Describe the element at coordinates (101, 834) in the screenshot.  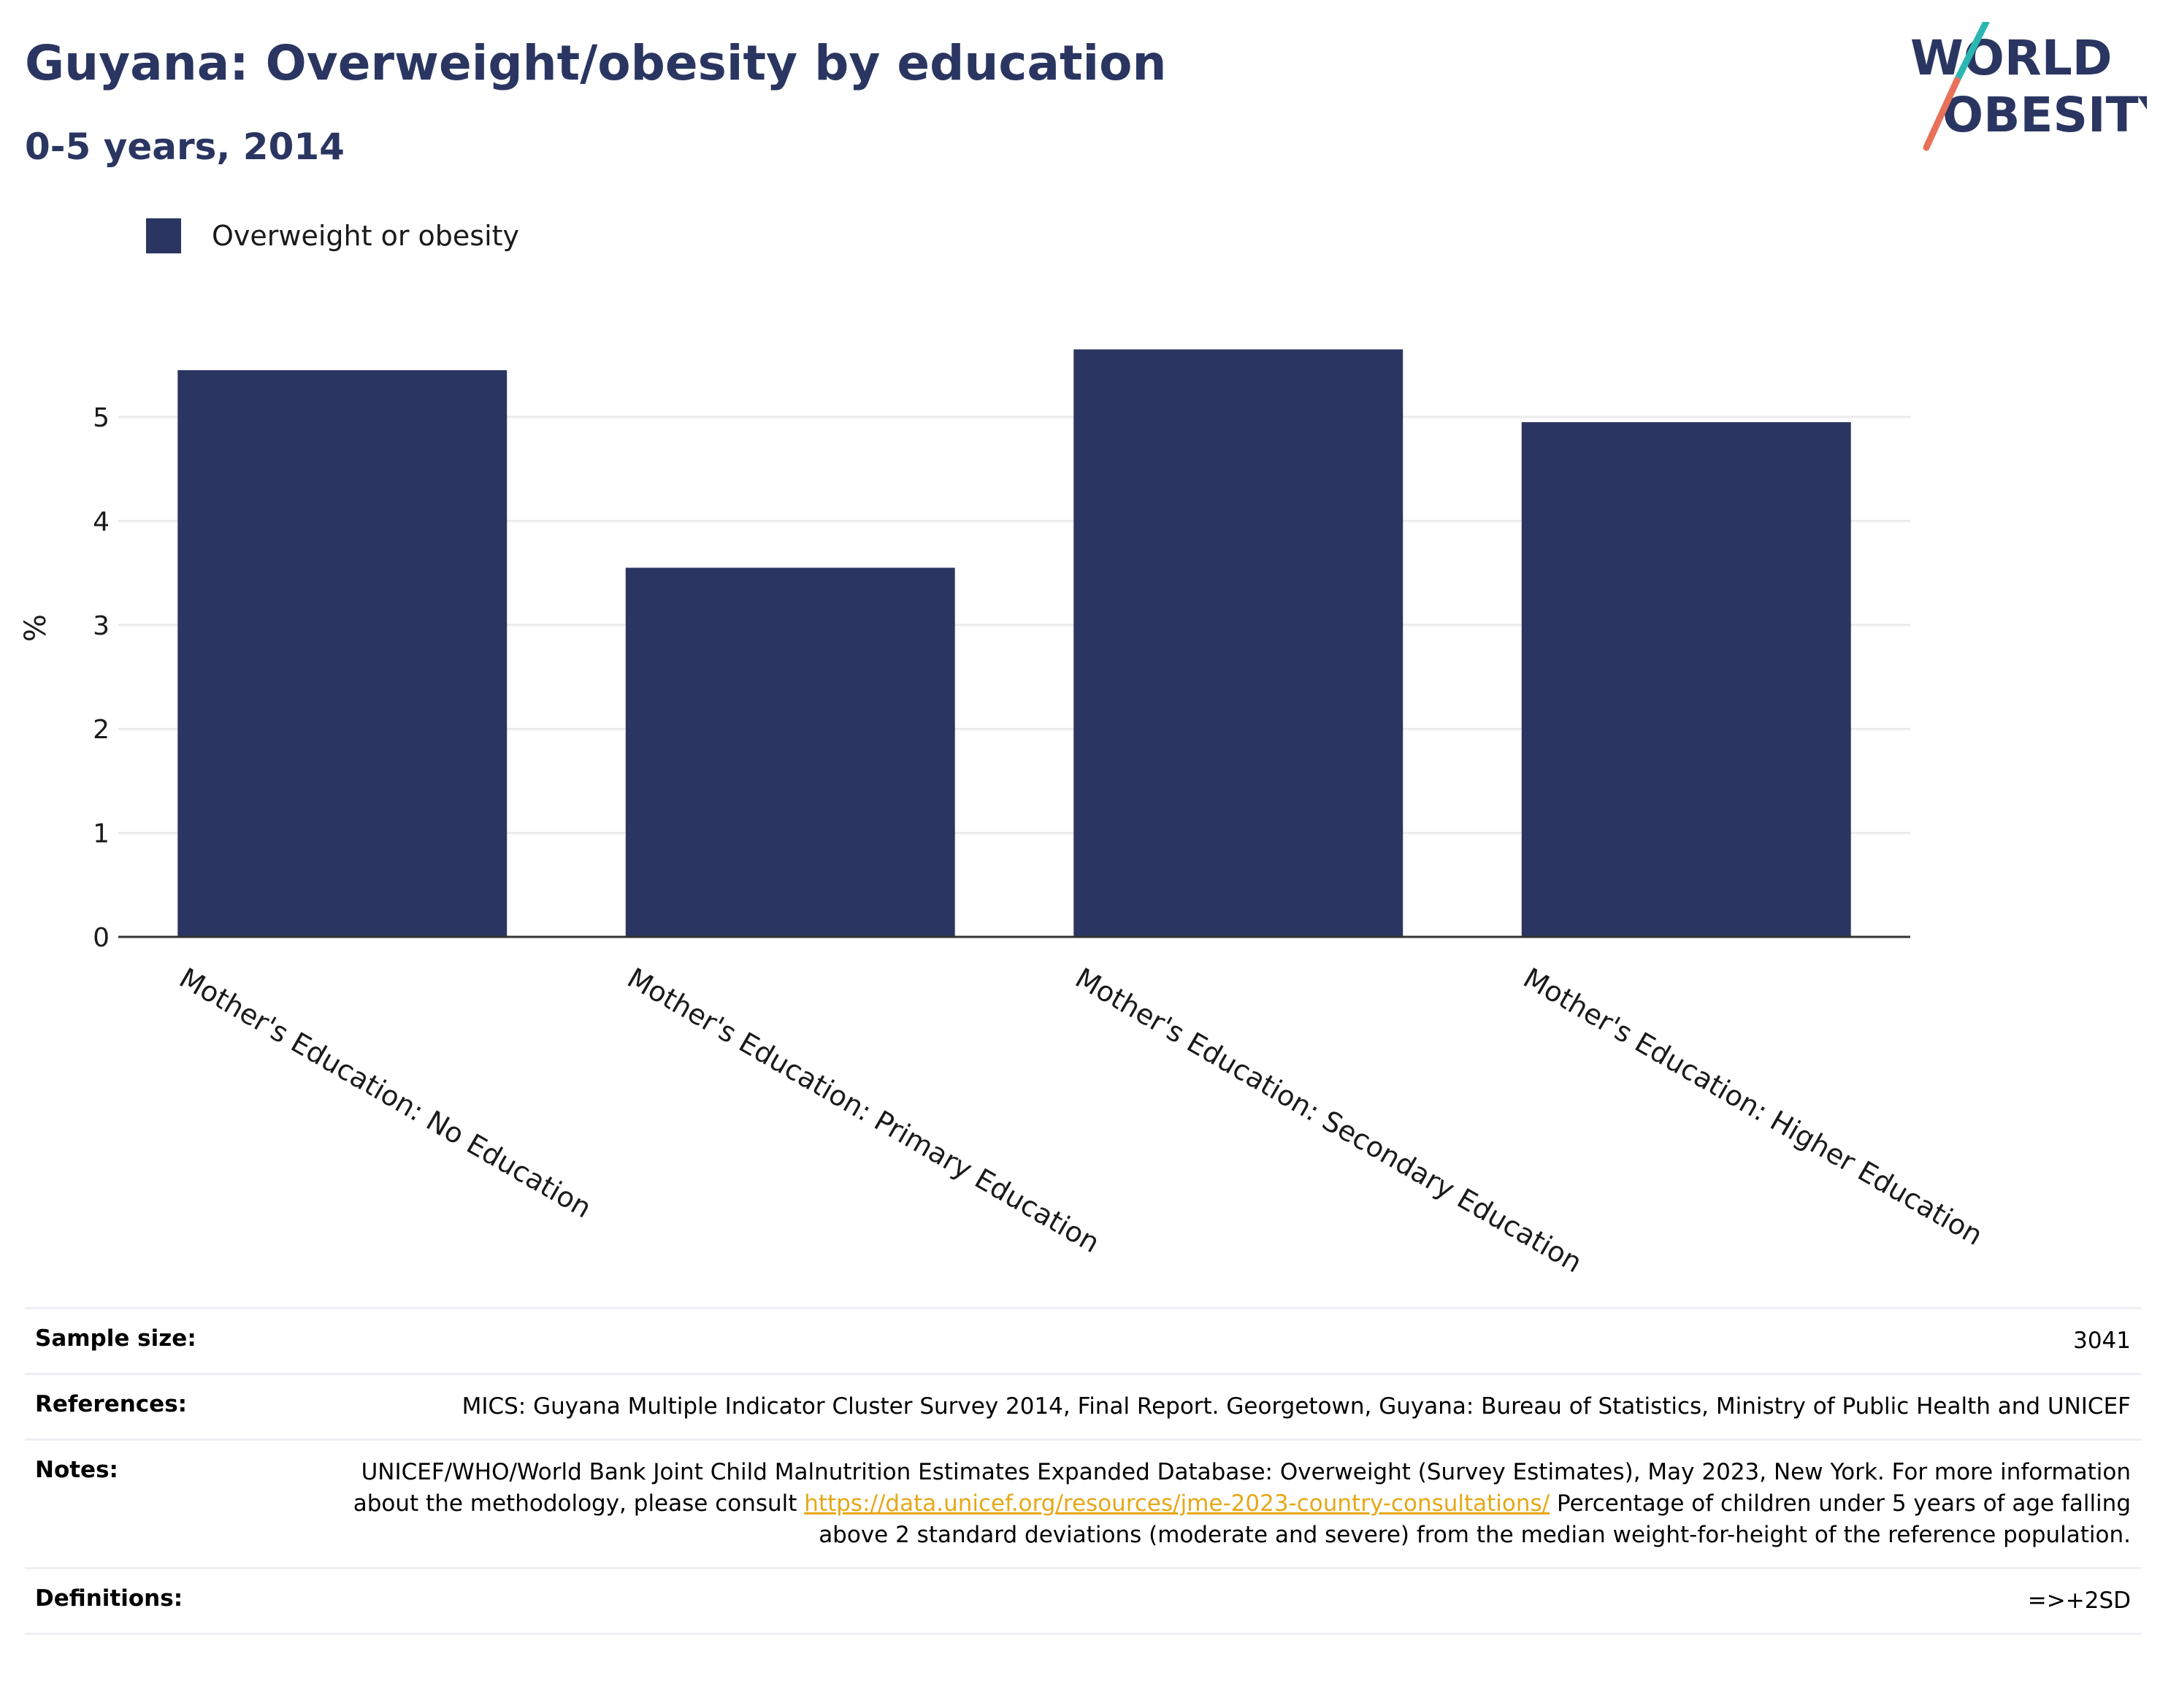
I see `y-tick-label: 1` at that location.